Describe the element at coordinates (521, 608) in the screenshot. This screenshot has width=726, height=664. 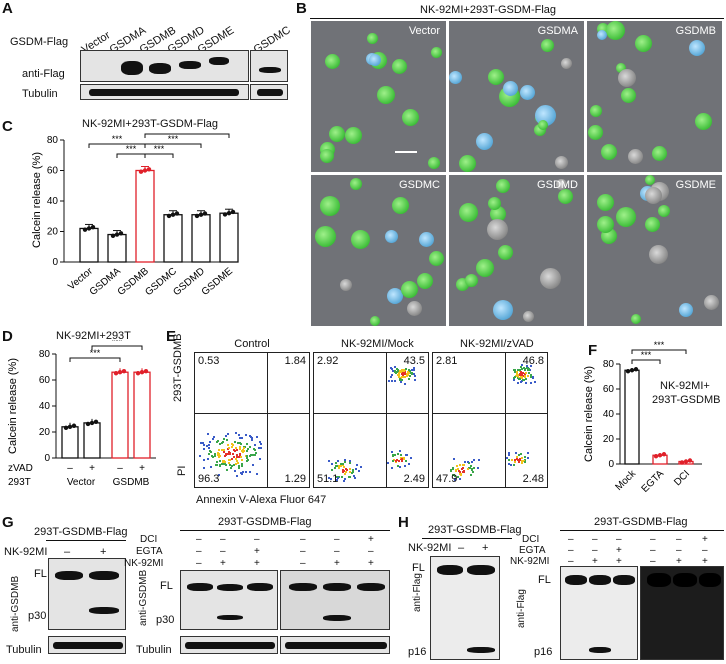
I see `h-antibody-right: anti-Flag` at that location.